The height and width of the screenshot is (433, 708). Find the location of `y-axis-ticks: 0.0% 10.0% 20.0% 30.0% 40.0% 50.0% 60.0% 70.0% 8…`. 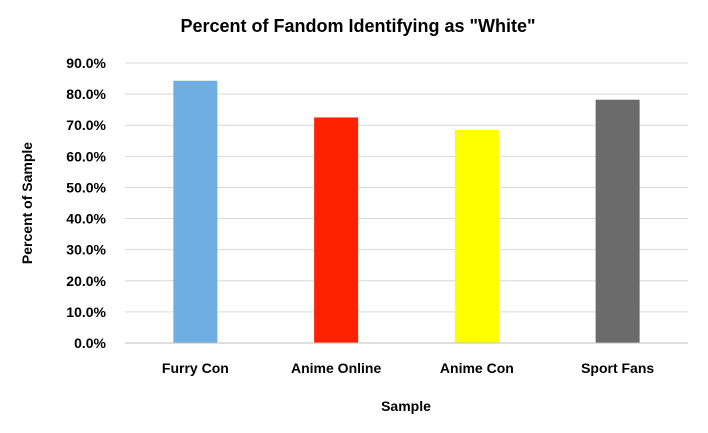

y-axis-ticks: 0.0% 10.0% 20.0% 30.0% 40.0% 50.0% 60.0% 70.0% 8… is located at coordinates (86, 203).